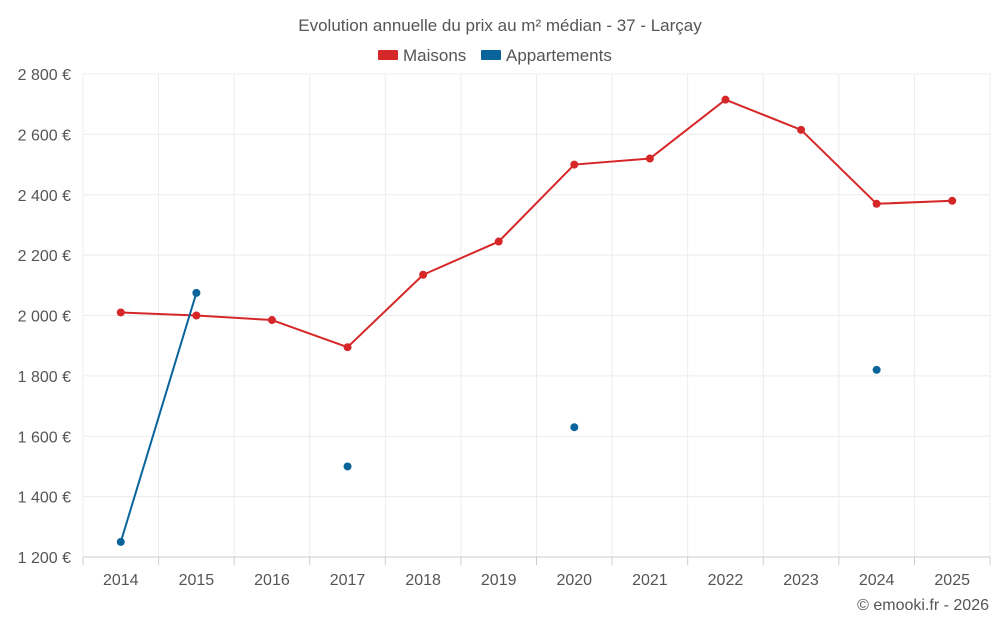  What do you see at coordinates (120, 541) in the screenshot?
I see `data-point-appartements-2014` at bounding box center [120, 541].